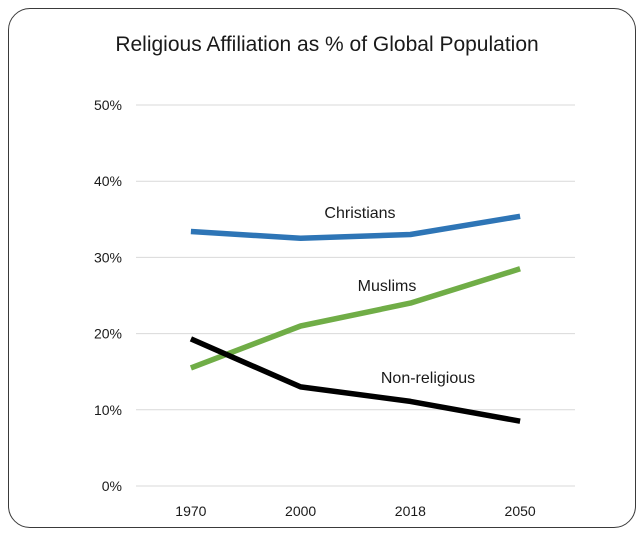  I want to click on y-tick-label: 50%, so click(108, 105).